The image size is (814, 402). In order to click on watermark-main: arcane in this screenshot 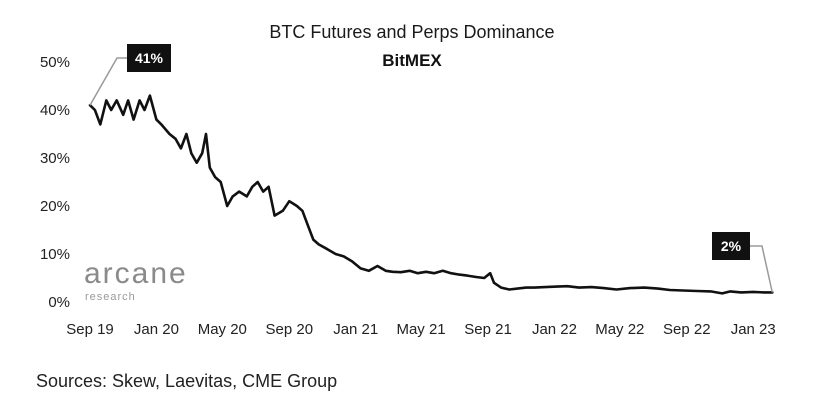, I will do `click(136, 273)`.